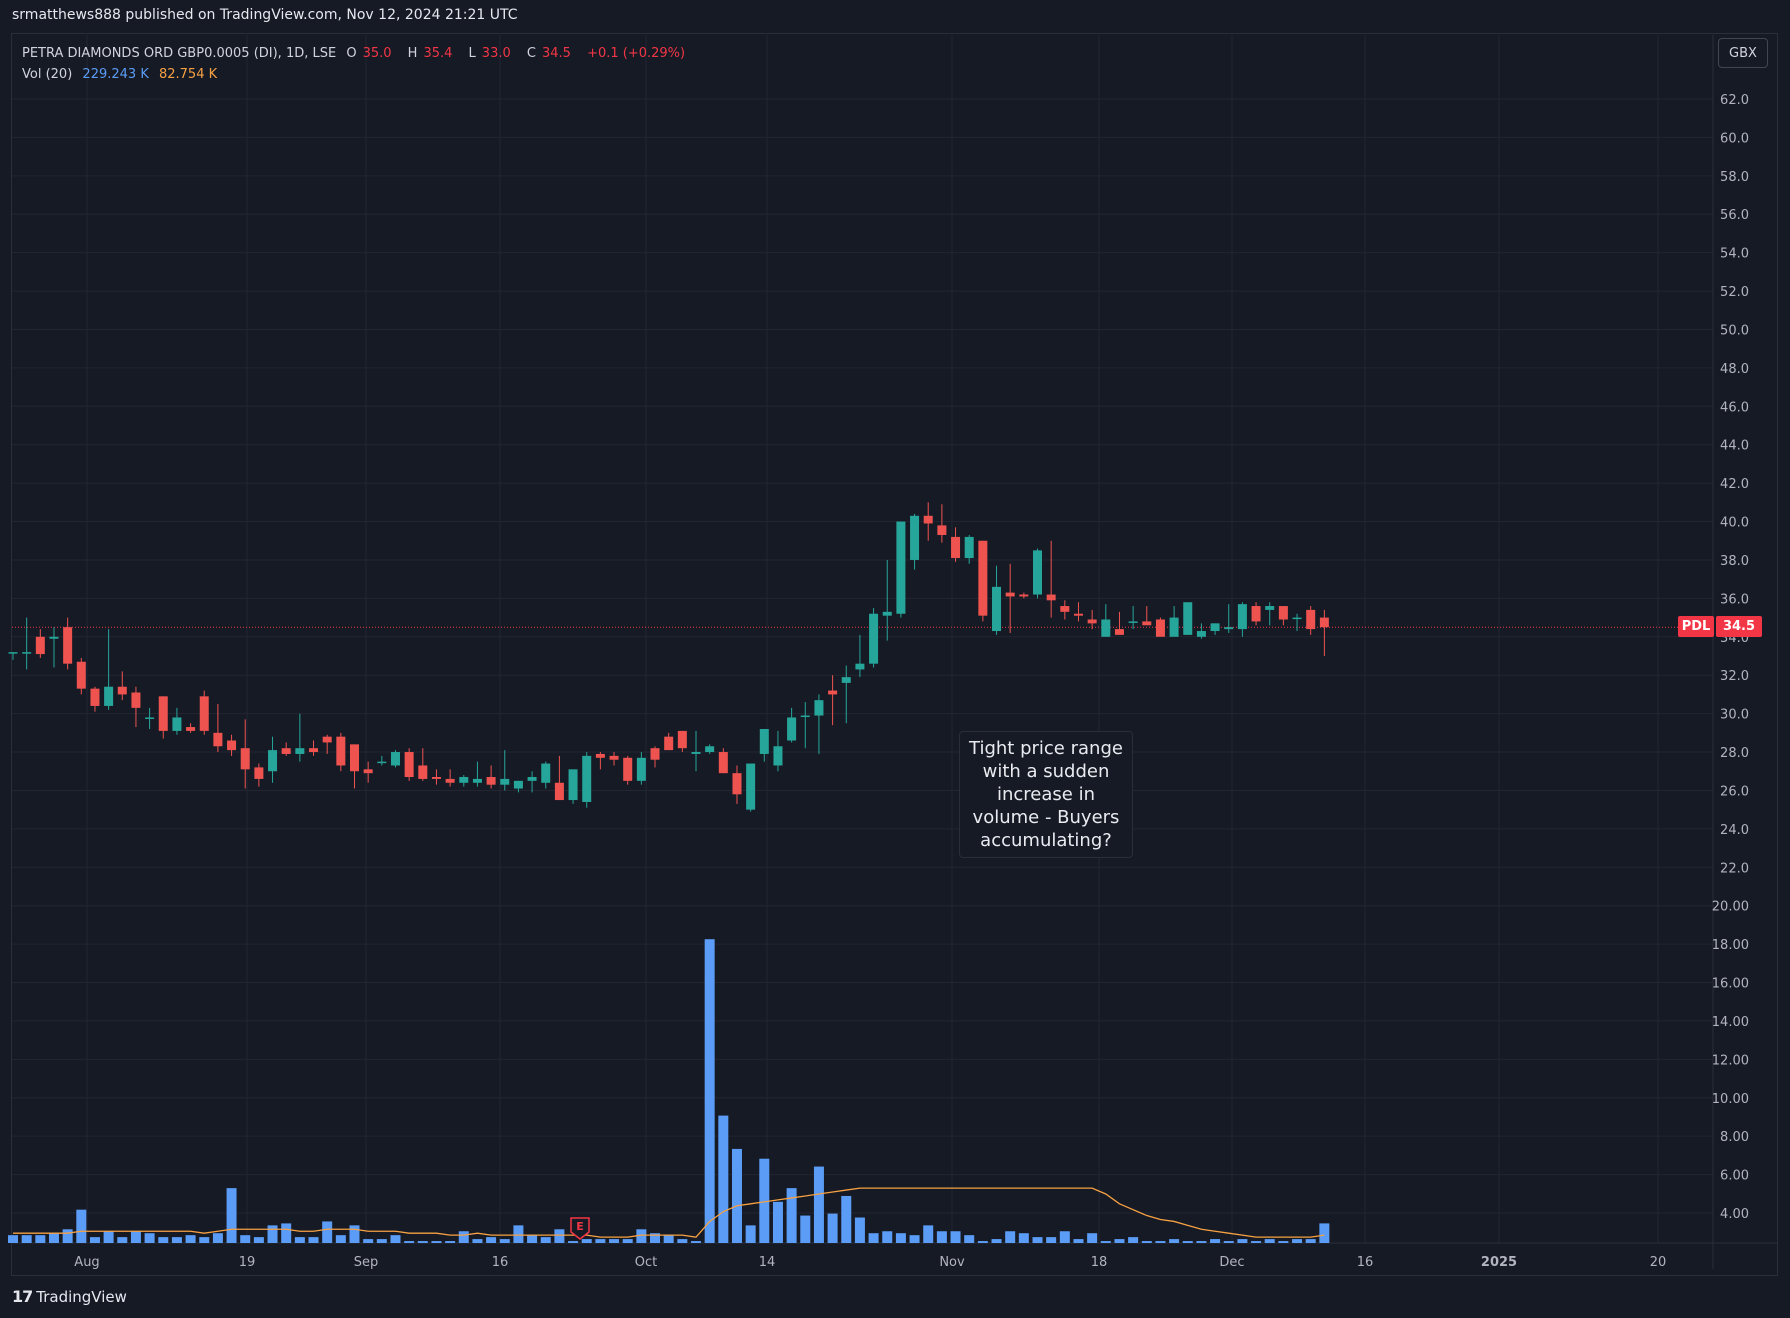 The height and width of the screenshot is (1318, 1790). Describe the element at coordinates (870, 1262) in the screenshot. I see `time-axis: Aug 19 Sep 16 Oct 14 Nov 18 Dec 16 2025 20` at that location.